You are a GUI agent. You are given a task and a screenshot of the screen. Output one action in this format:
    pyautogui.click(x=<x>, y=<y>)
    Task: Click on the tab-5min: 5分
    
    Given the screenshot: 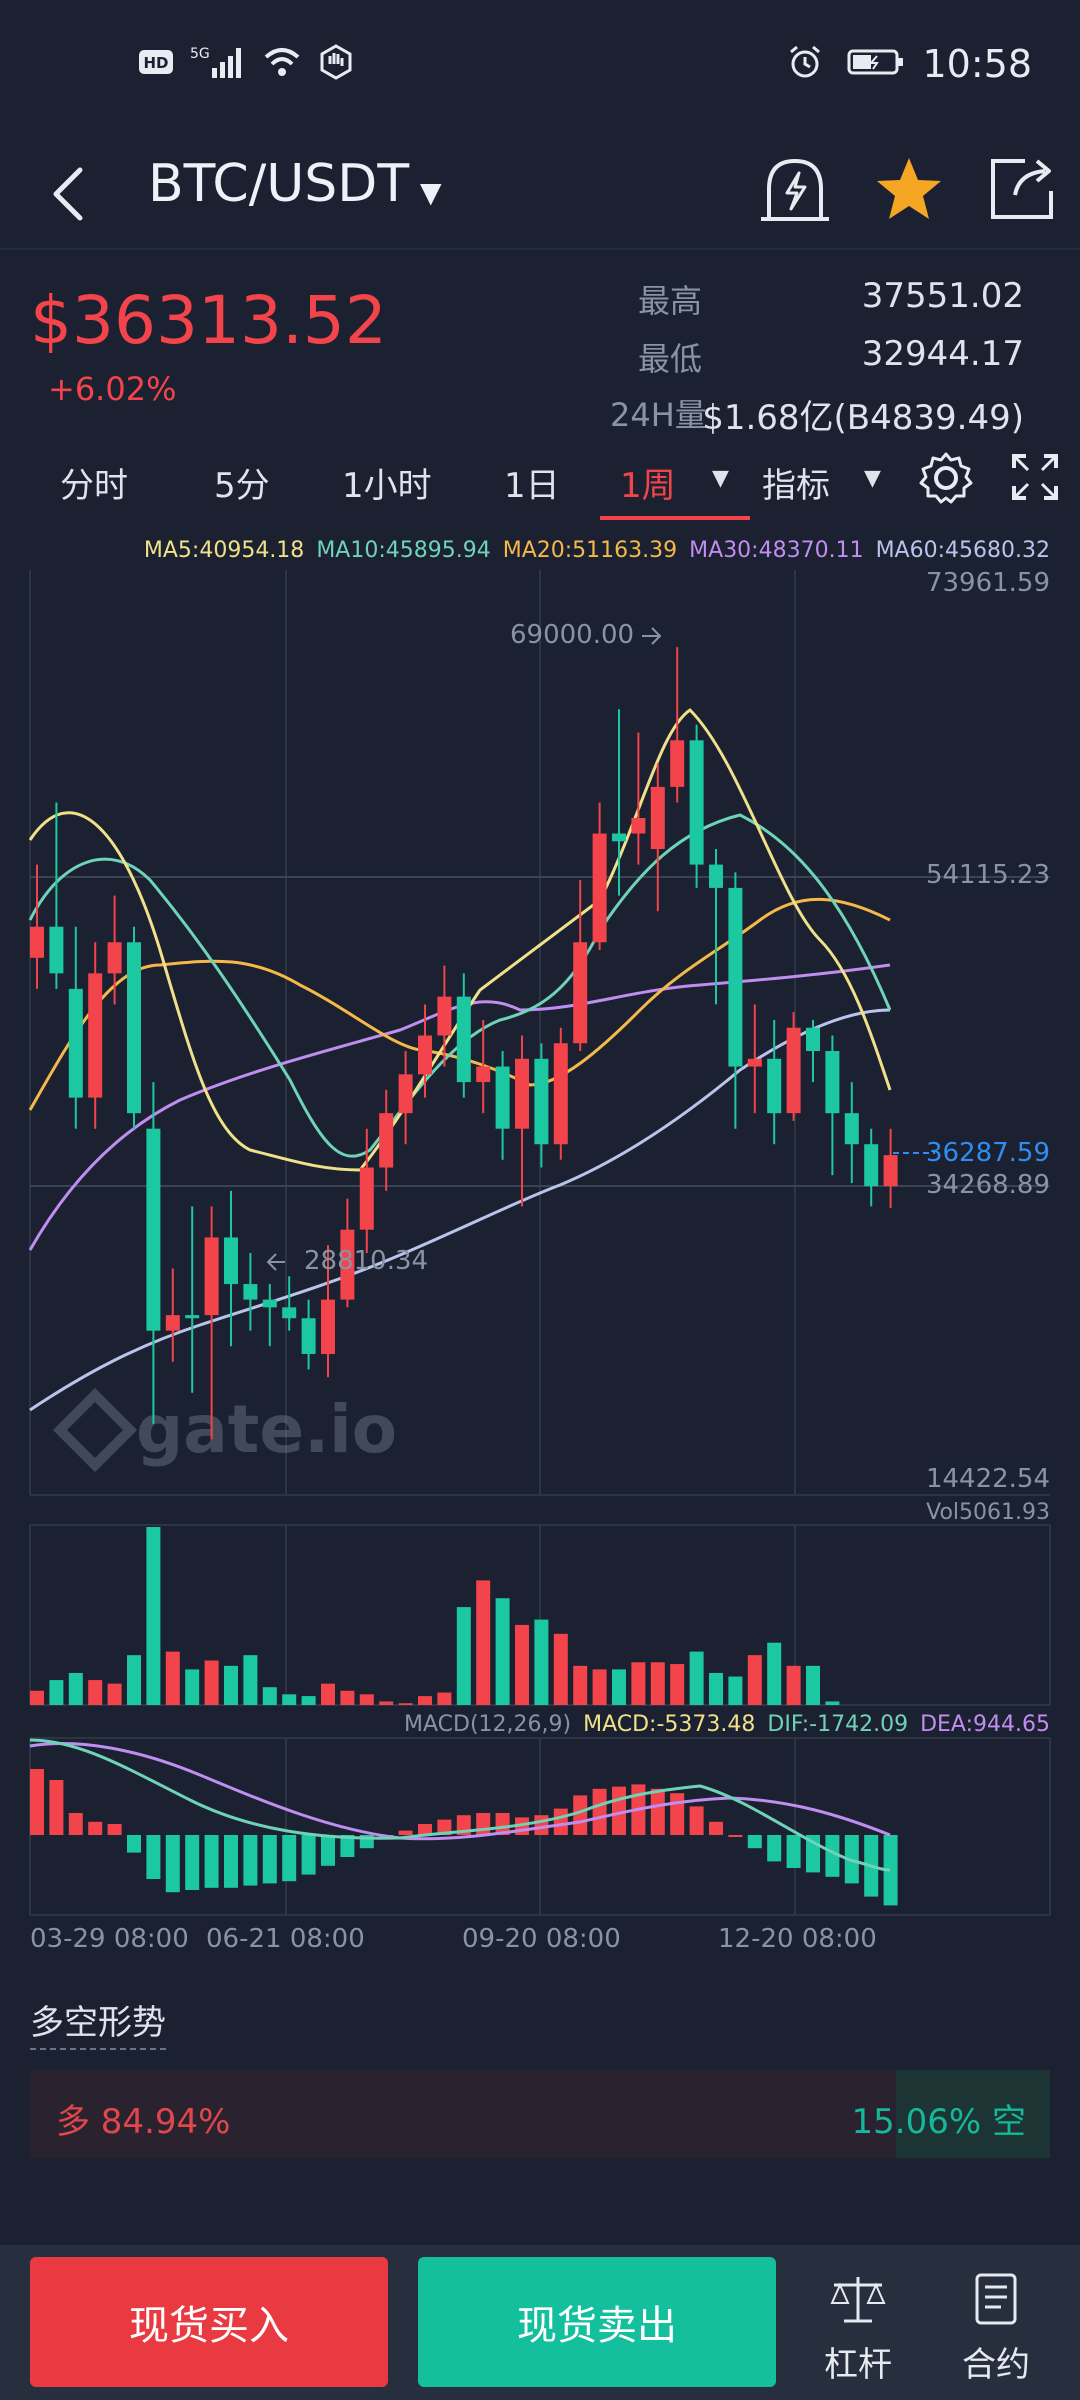 What is the action you would take?
    pyautogui.click(x=242, y=486)
    